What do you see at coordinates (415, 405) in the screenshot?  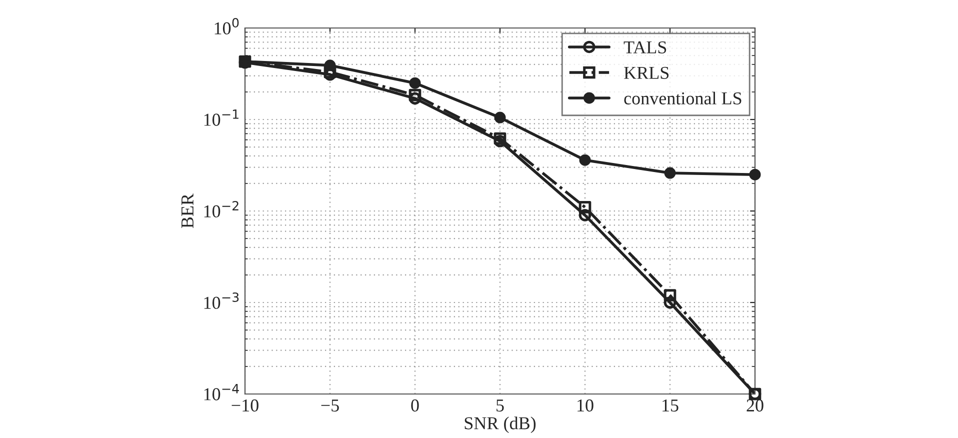 I see `x-tick-label: 0` at bounding box center [415, 405].